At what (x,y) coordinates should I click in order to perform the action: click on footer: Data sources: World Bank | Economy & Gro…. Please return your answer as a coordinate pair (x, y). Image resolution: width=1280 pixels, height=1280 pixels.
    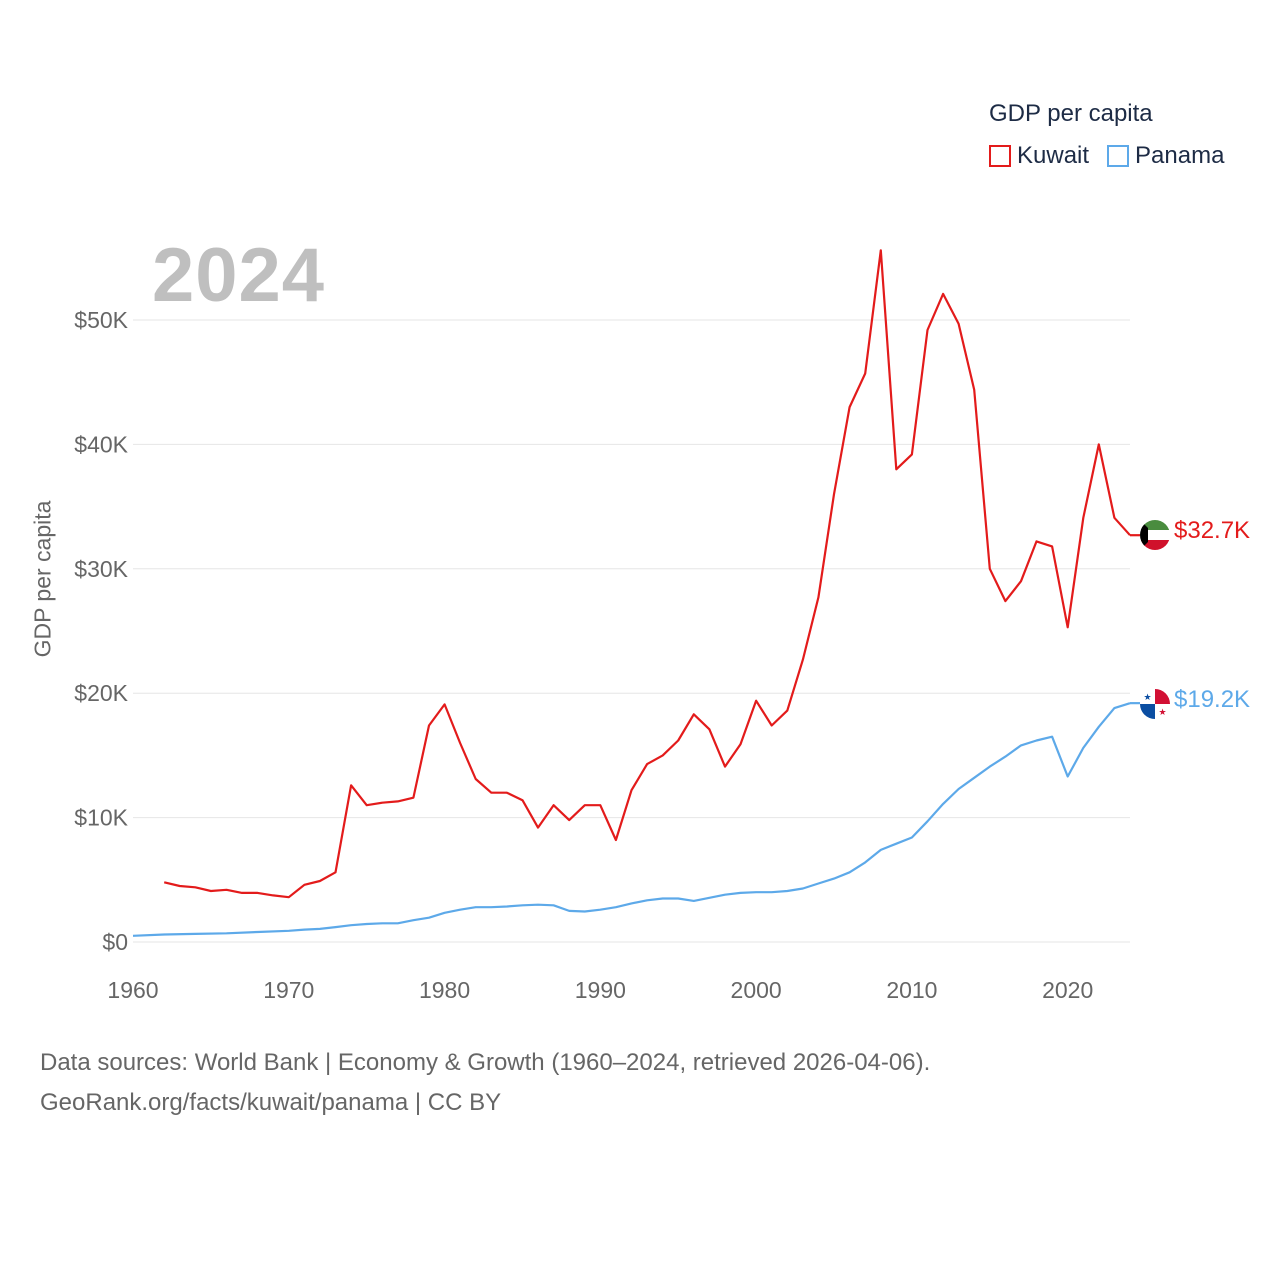
    Looking at the image, I should click on (485, 1083).